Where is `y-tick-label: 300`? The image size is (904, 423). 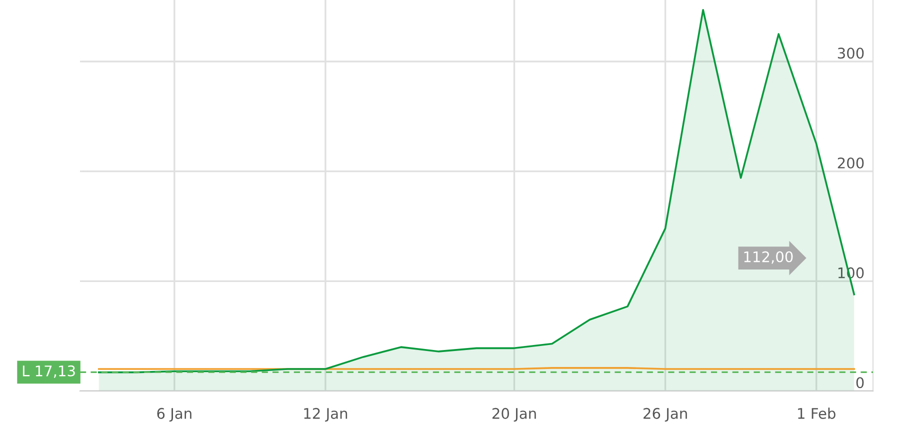
y-tick-label: 300 is located at coordinates (851, 53).